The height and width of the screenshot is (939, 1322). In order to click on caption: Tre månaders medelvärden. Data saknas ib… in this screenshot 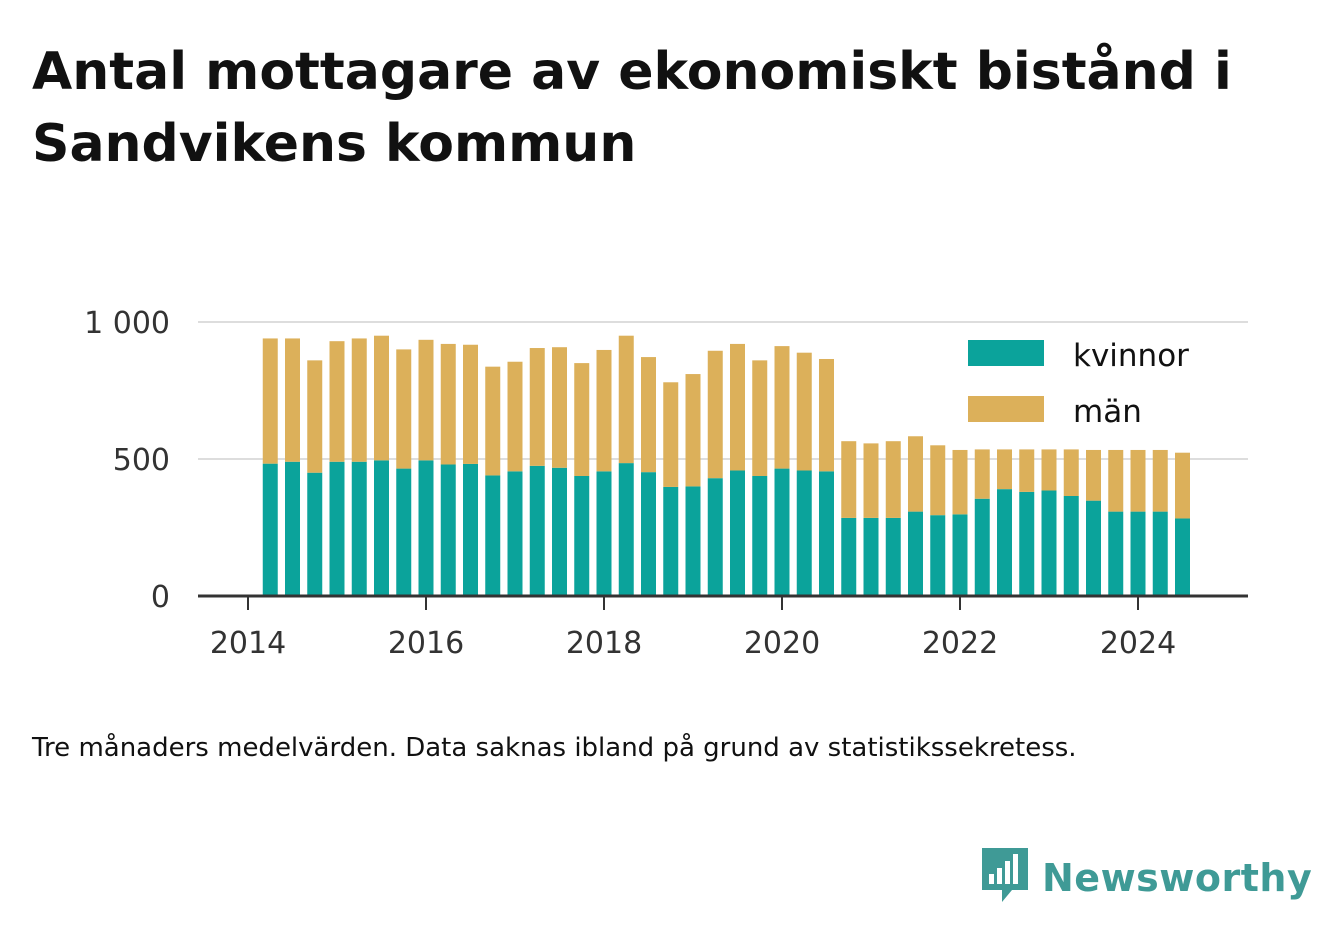, I will do `click(554, 748)`.